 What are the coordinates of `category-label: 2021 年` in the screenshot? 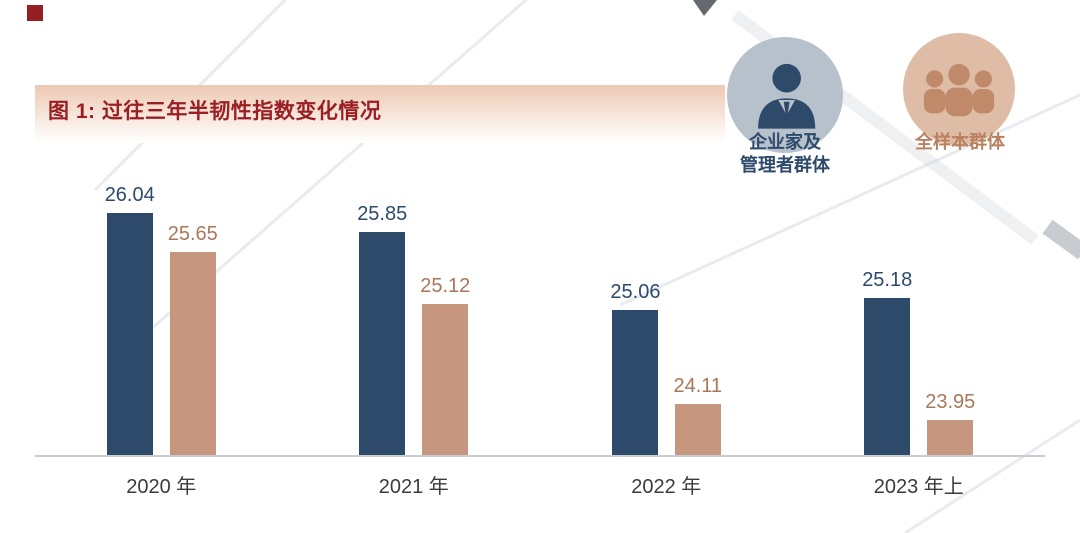 It's located at (413, 487).